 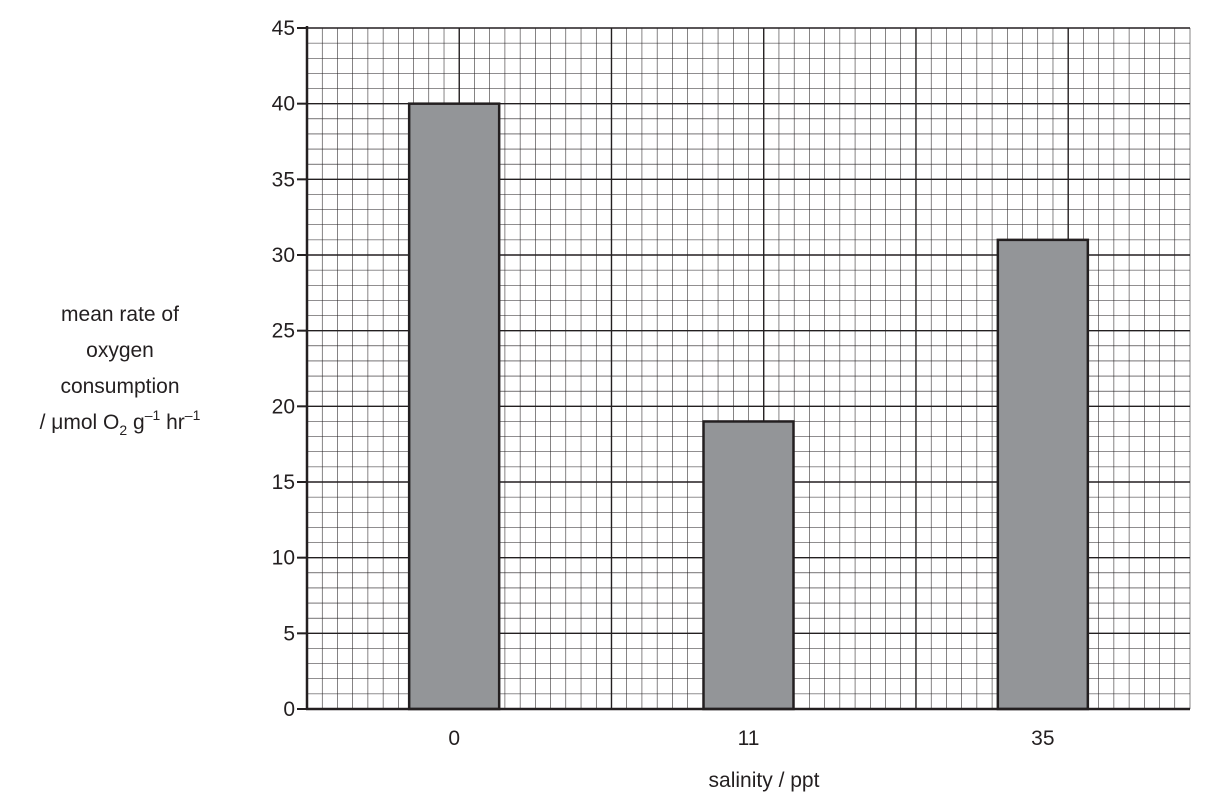 I want to click on y-tick-label-35: 35, so click(x=283, y=179).